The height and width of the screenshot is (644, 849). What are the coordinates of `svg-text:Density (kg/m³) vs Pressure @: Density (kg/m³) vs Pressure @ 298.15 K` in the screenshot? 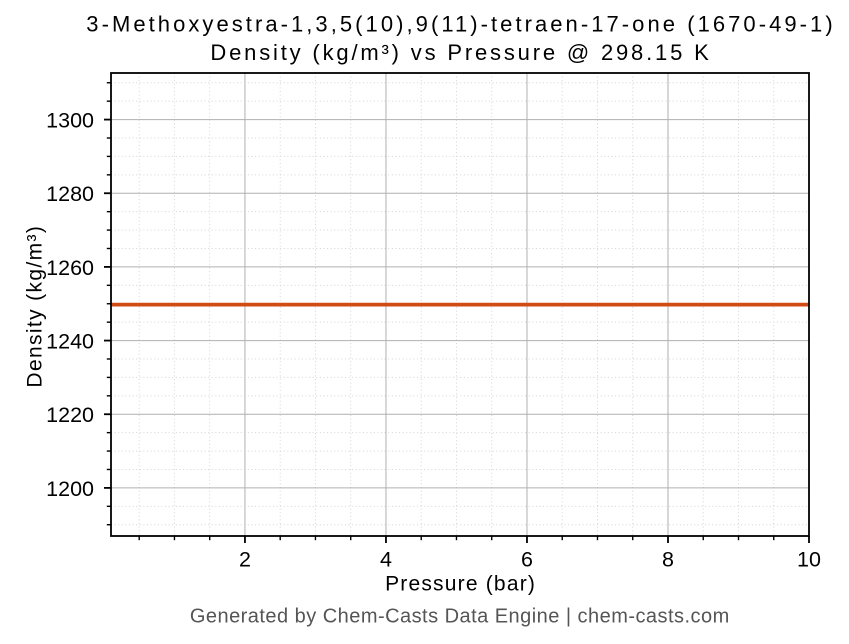 It's located at (460, 52).